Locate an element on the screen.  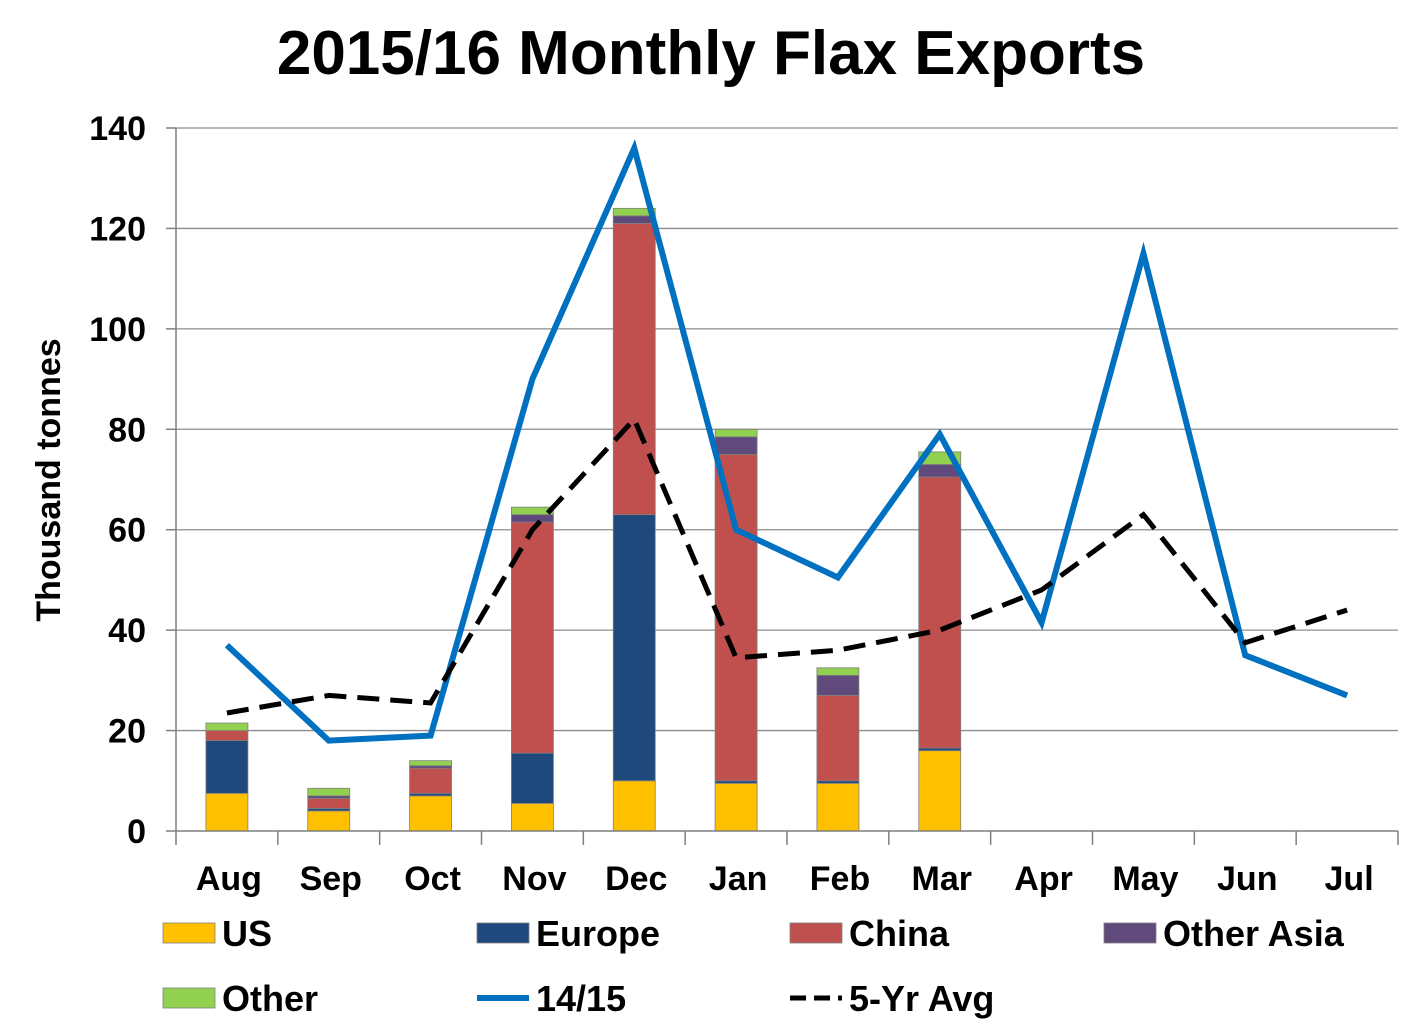
x-tick-label: Dec is located at coordinates (636, 879).